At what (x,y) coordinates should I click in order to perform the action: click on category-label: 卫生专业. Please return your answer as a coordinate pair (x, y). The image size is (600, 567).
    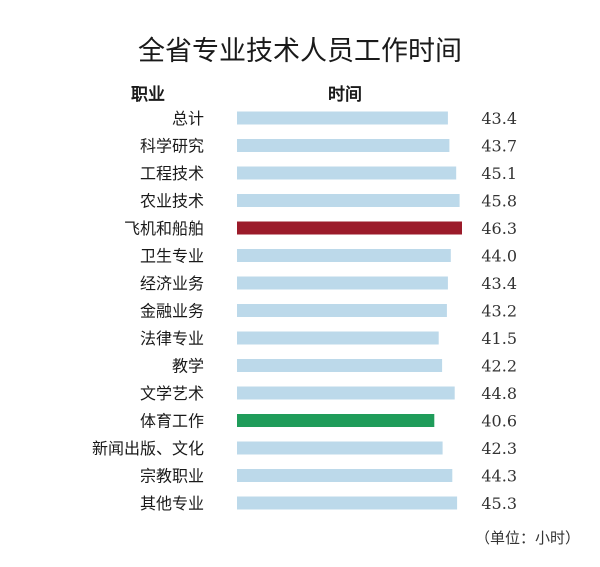
    Looking at the image, I should click on (172, 256).